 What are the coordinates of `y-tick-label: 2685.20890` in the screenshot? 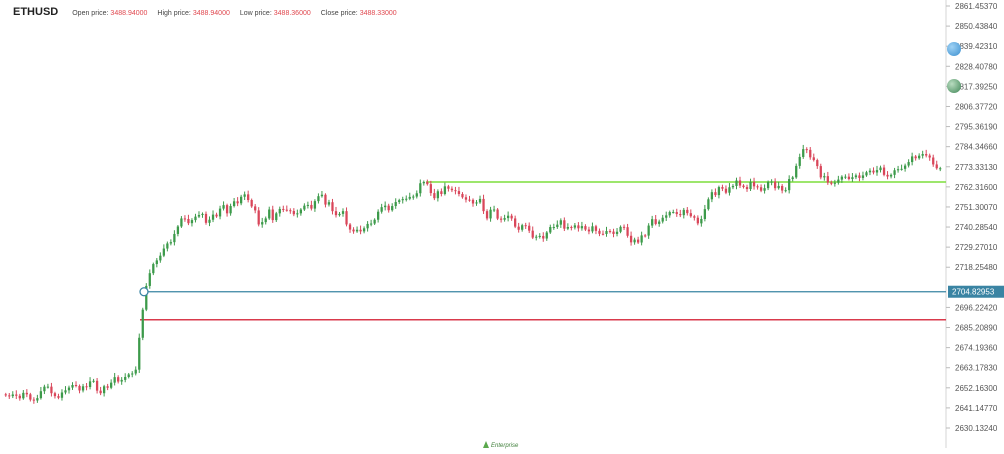 It's located at (976, 328).